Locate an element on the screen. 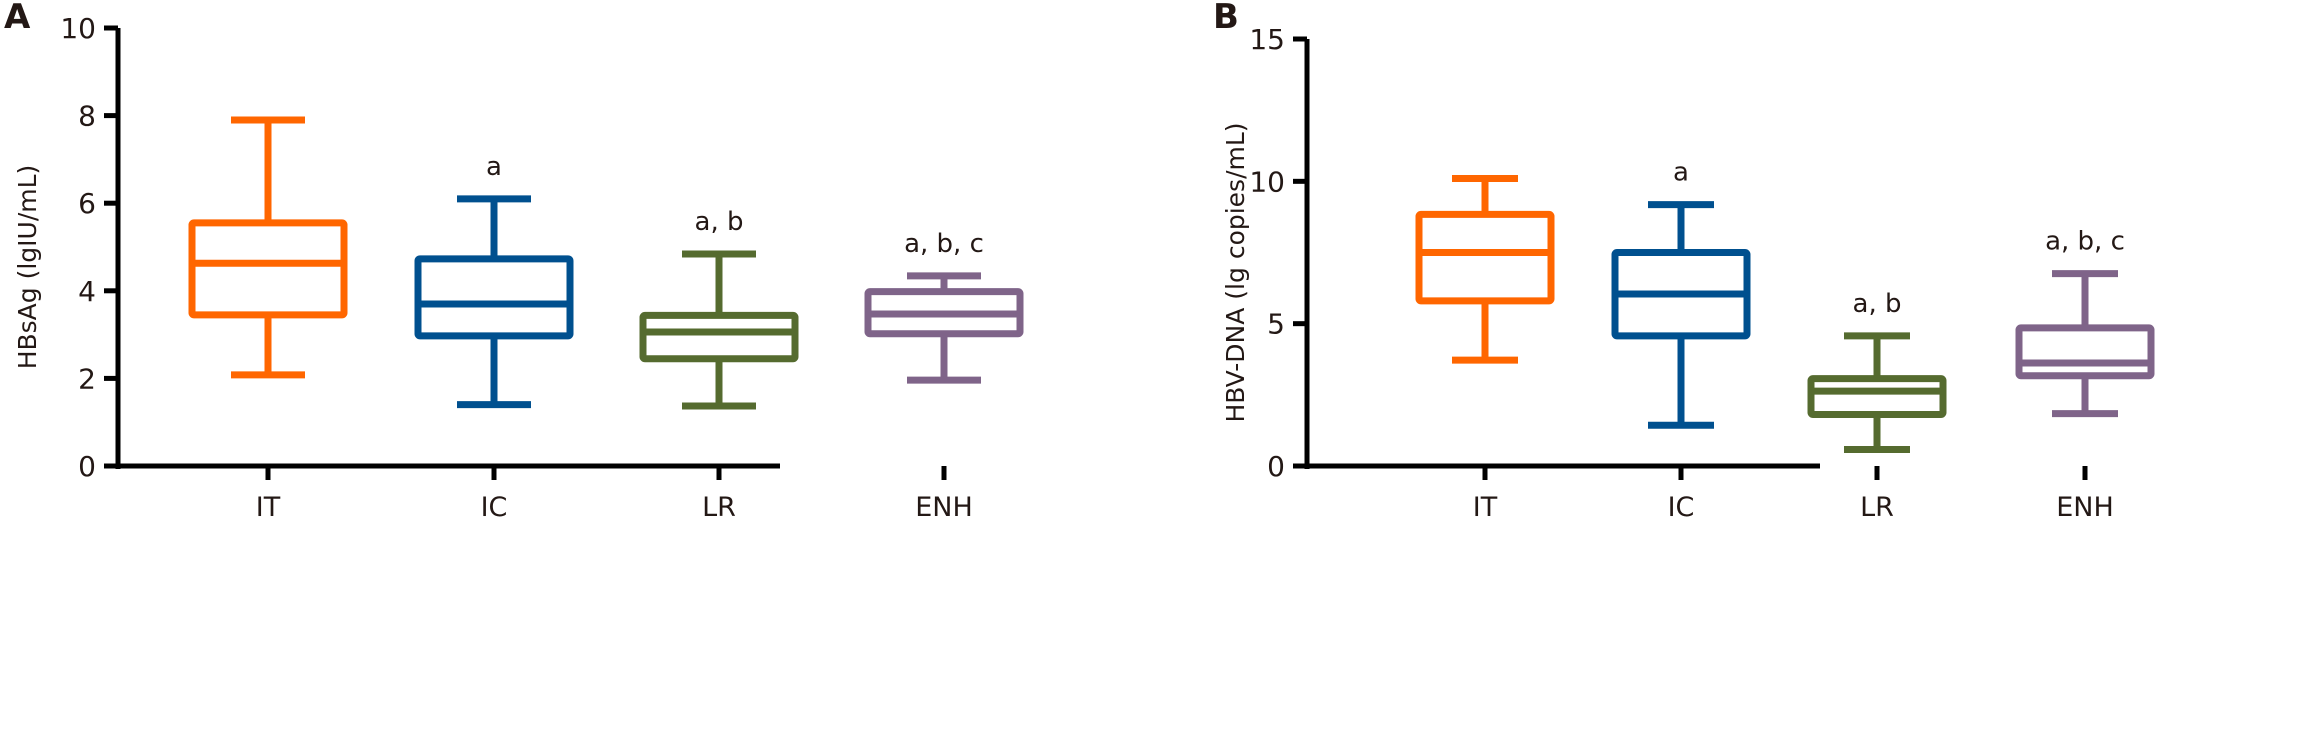 The width and height of the screenshot is (2314, 753). y-axis-label: HBV-DNA (lg copies/mL) is located at coordinates (1235, 272).